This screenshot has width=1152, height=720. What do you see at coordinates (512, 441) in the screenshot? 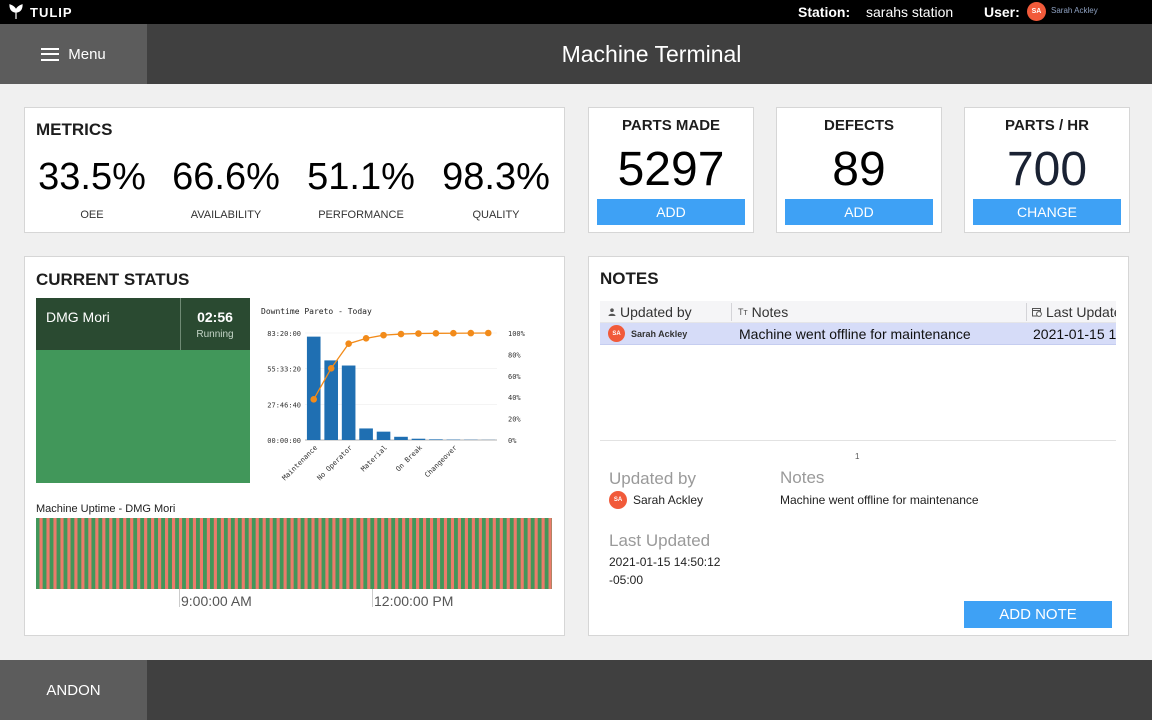
I see `y2-tick-label: 0%` at bounding box center [512, 441].